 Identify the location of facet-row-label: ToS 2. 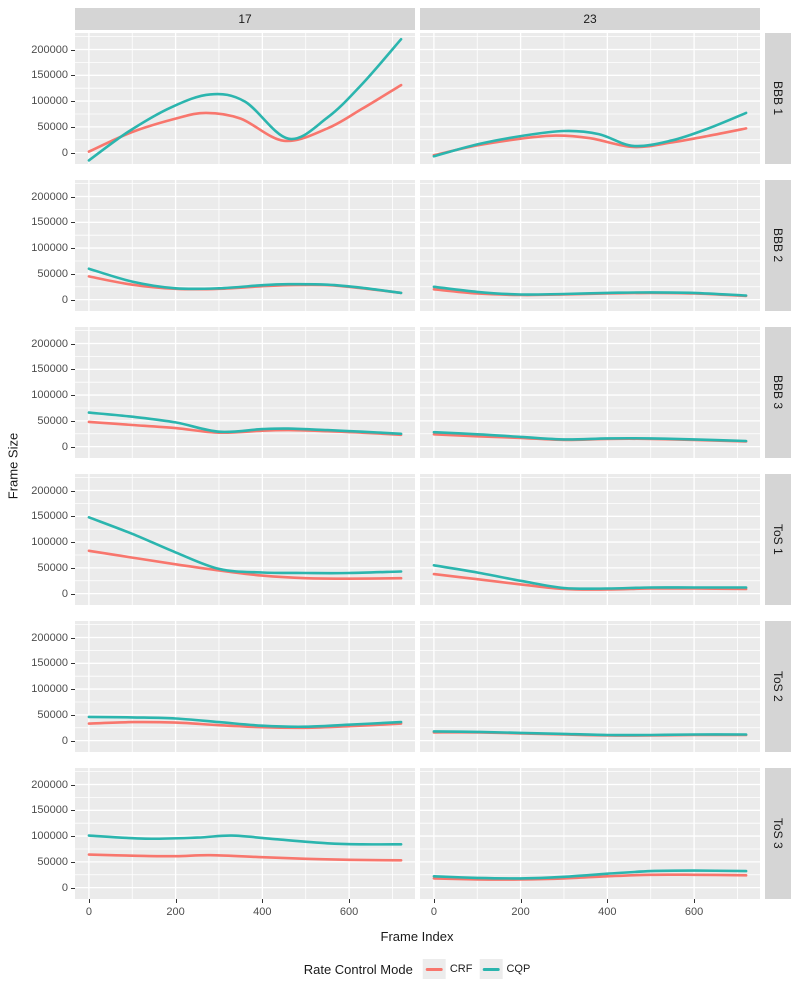
(778, 686).